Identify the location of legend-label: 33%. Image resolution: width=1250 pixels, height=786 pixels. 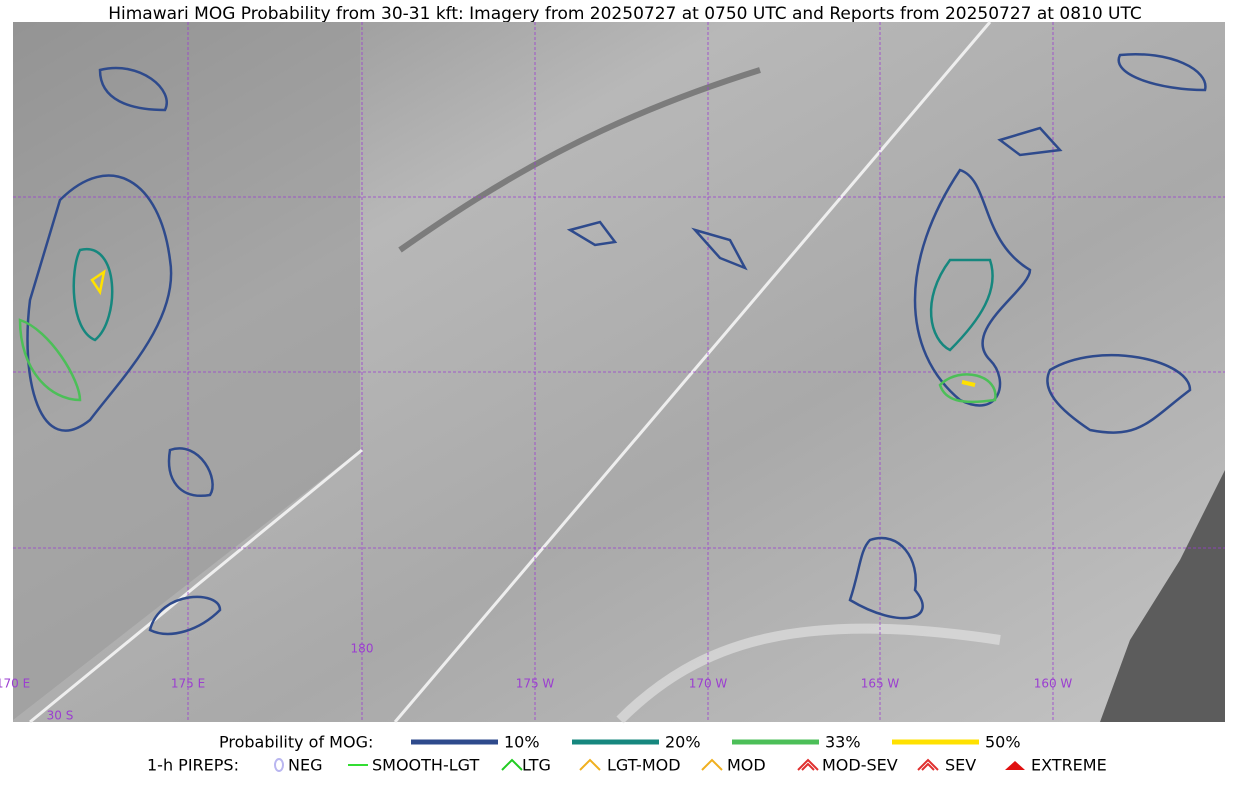
(843, 742).